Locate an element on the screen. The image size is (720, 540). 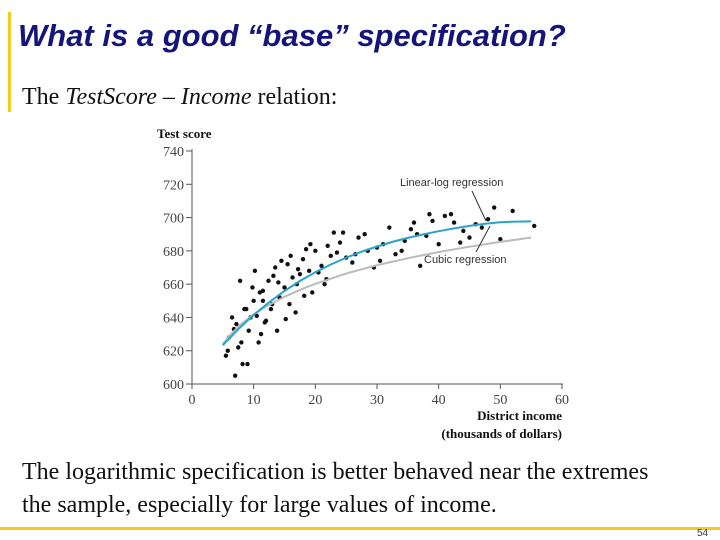
data-points is located at coordinates (380, 291).